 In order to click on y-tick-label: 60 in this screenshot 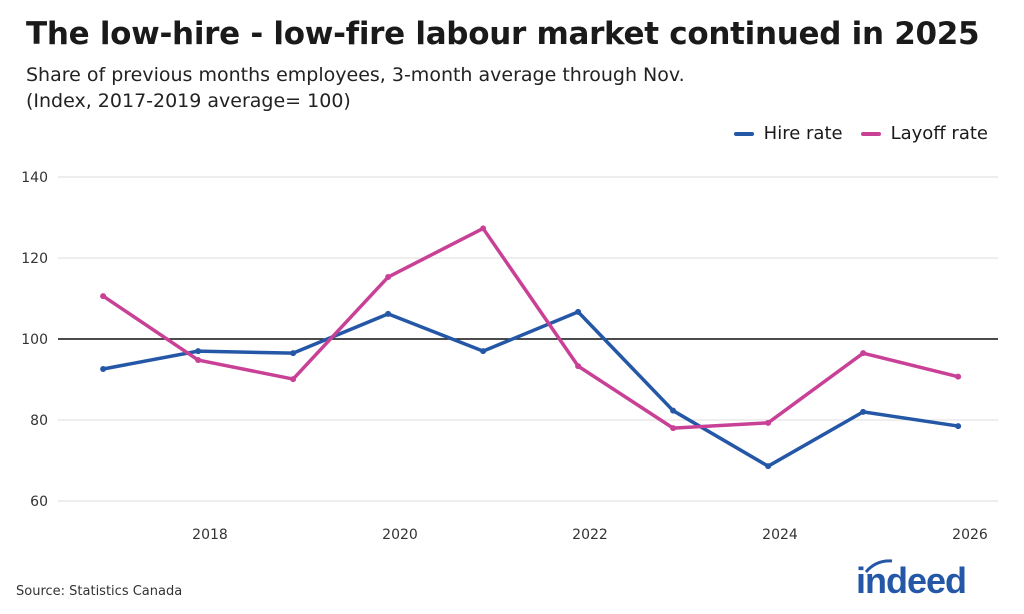, I will do `click(39, 502)`.